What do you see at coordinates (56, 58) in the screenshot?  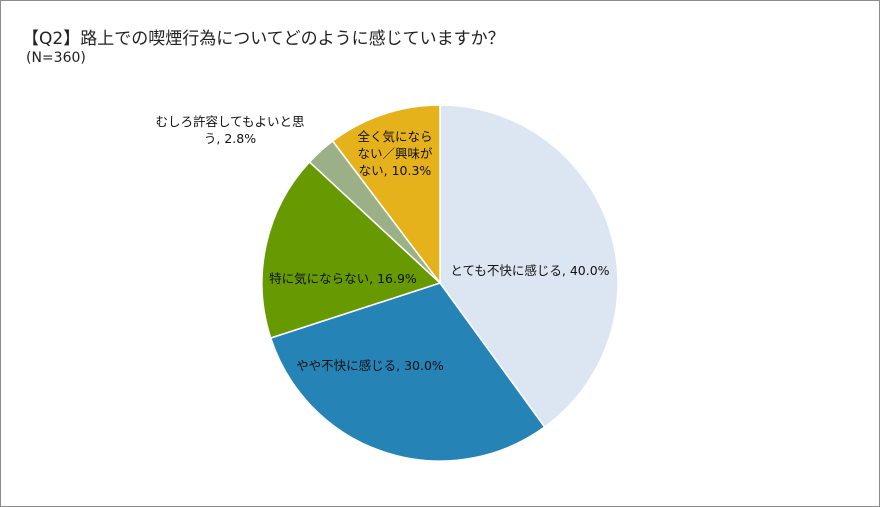 I see `chart-subtitle: (N=360)` at bounding box center [56, 58].